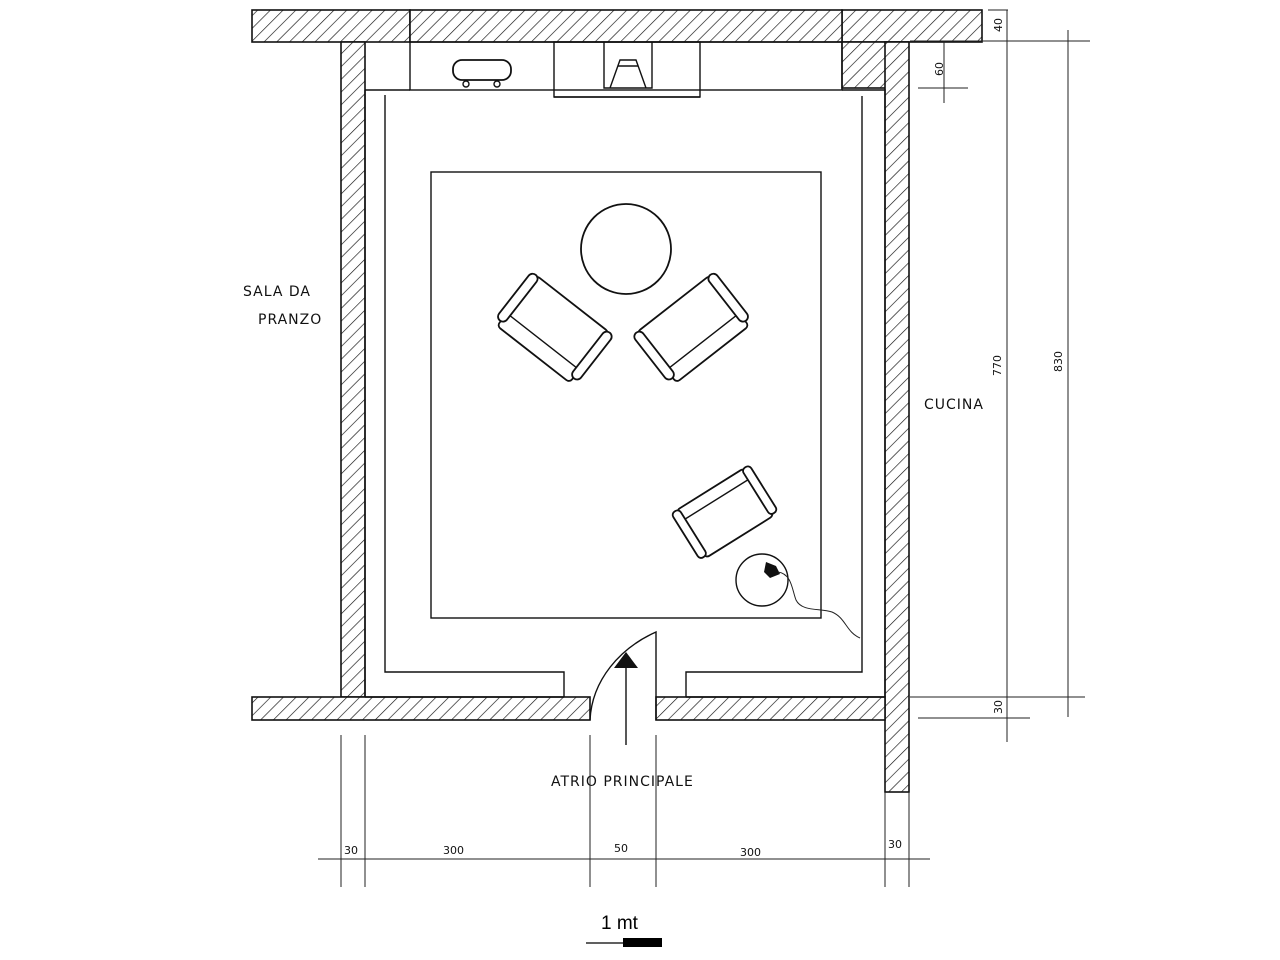 This screenshot has height=960, width=1280. Describe the element at coordinates (819, 605) in the screenshot. I see `lamp-cord` at that location.